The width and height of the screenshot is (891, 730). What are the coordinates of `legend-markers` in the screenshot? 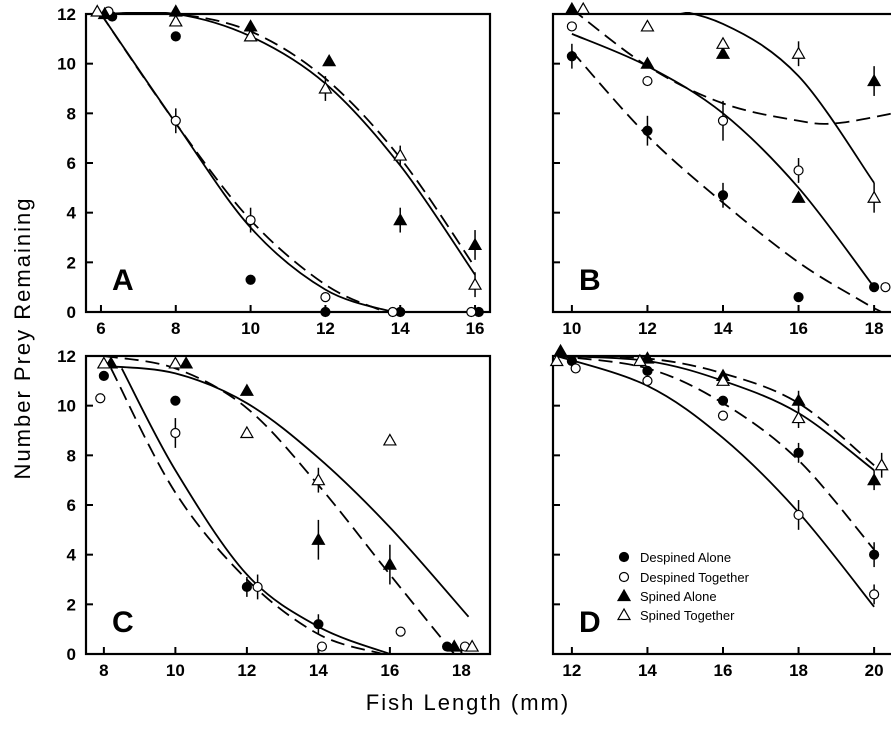 It's located at (624, 586).